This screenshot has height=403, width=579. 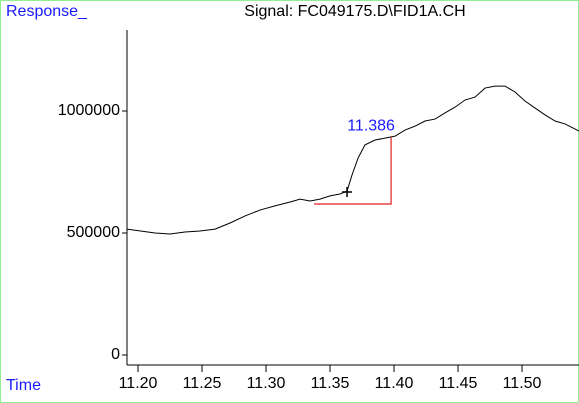 I want to click on x-axis-label: Time, so click(x=23, y=385).